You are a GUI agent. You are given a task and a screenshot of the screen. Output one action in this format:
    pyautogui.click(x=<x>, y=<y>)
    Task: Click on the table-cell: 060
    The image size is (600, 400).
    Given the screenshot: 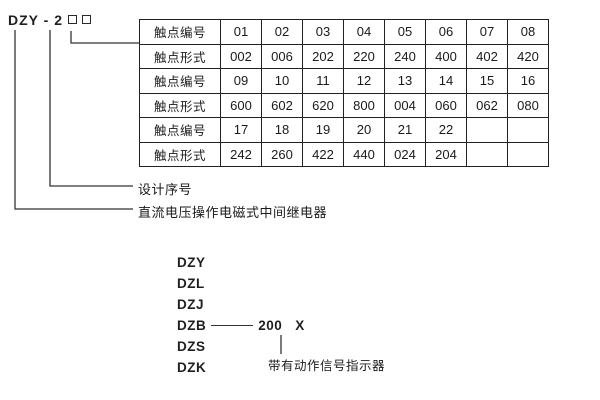 What is the action you would take?
    pyautogui.click(x=446, y=105)
    